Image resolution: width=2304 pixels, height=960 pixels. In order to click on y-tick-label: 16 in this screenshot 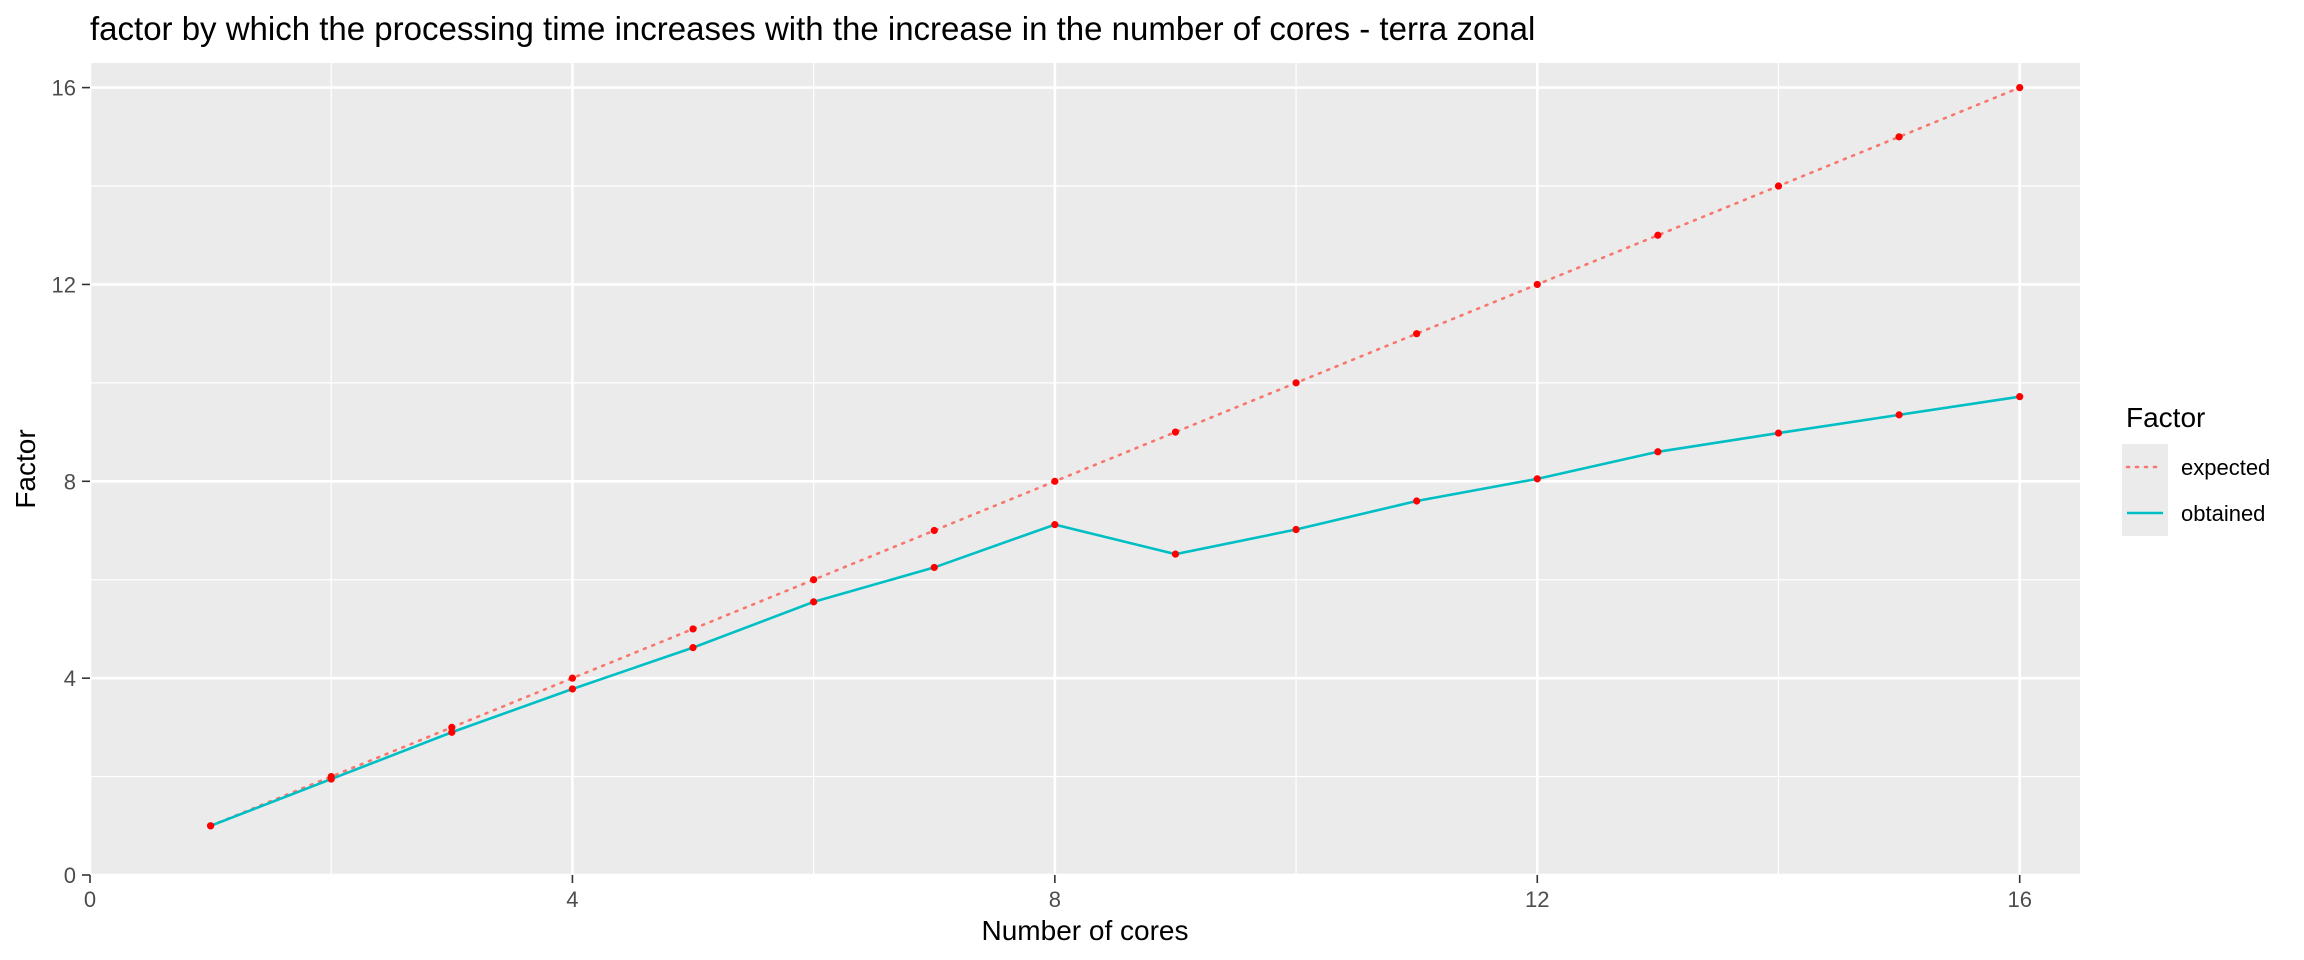, I will do `click(64, 88)`.